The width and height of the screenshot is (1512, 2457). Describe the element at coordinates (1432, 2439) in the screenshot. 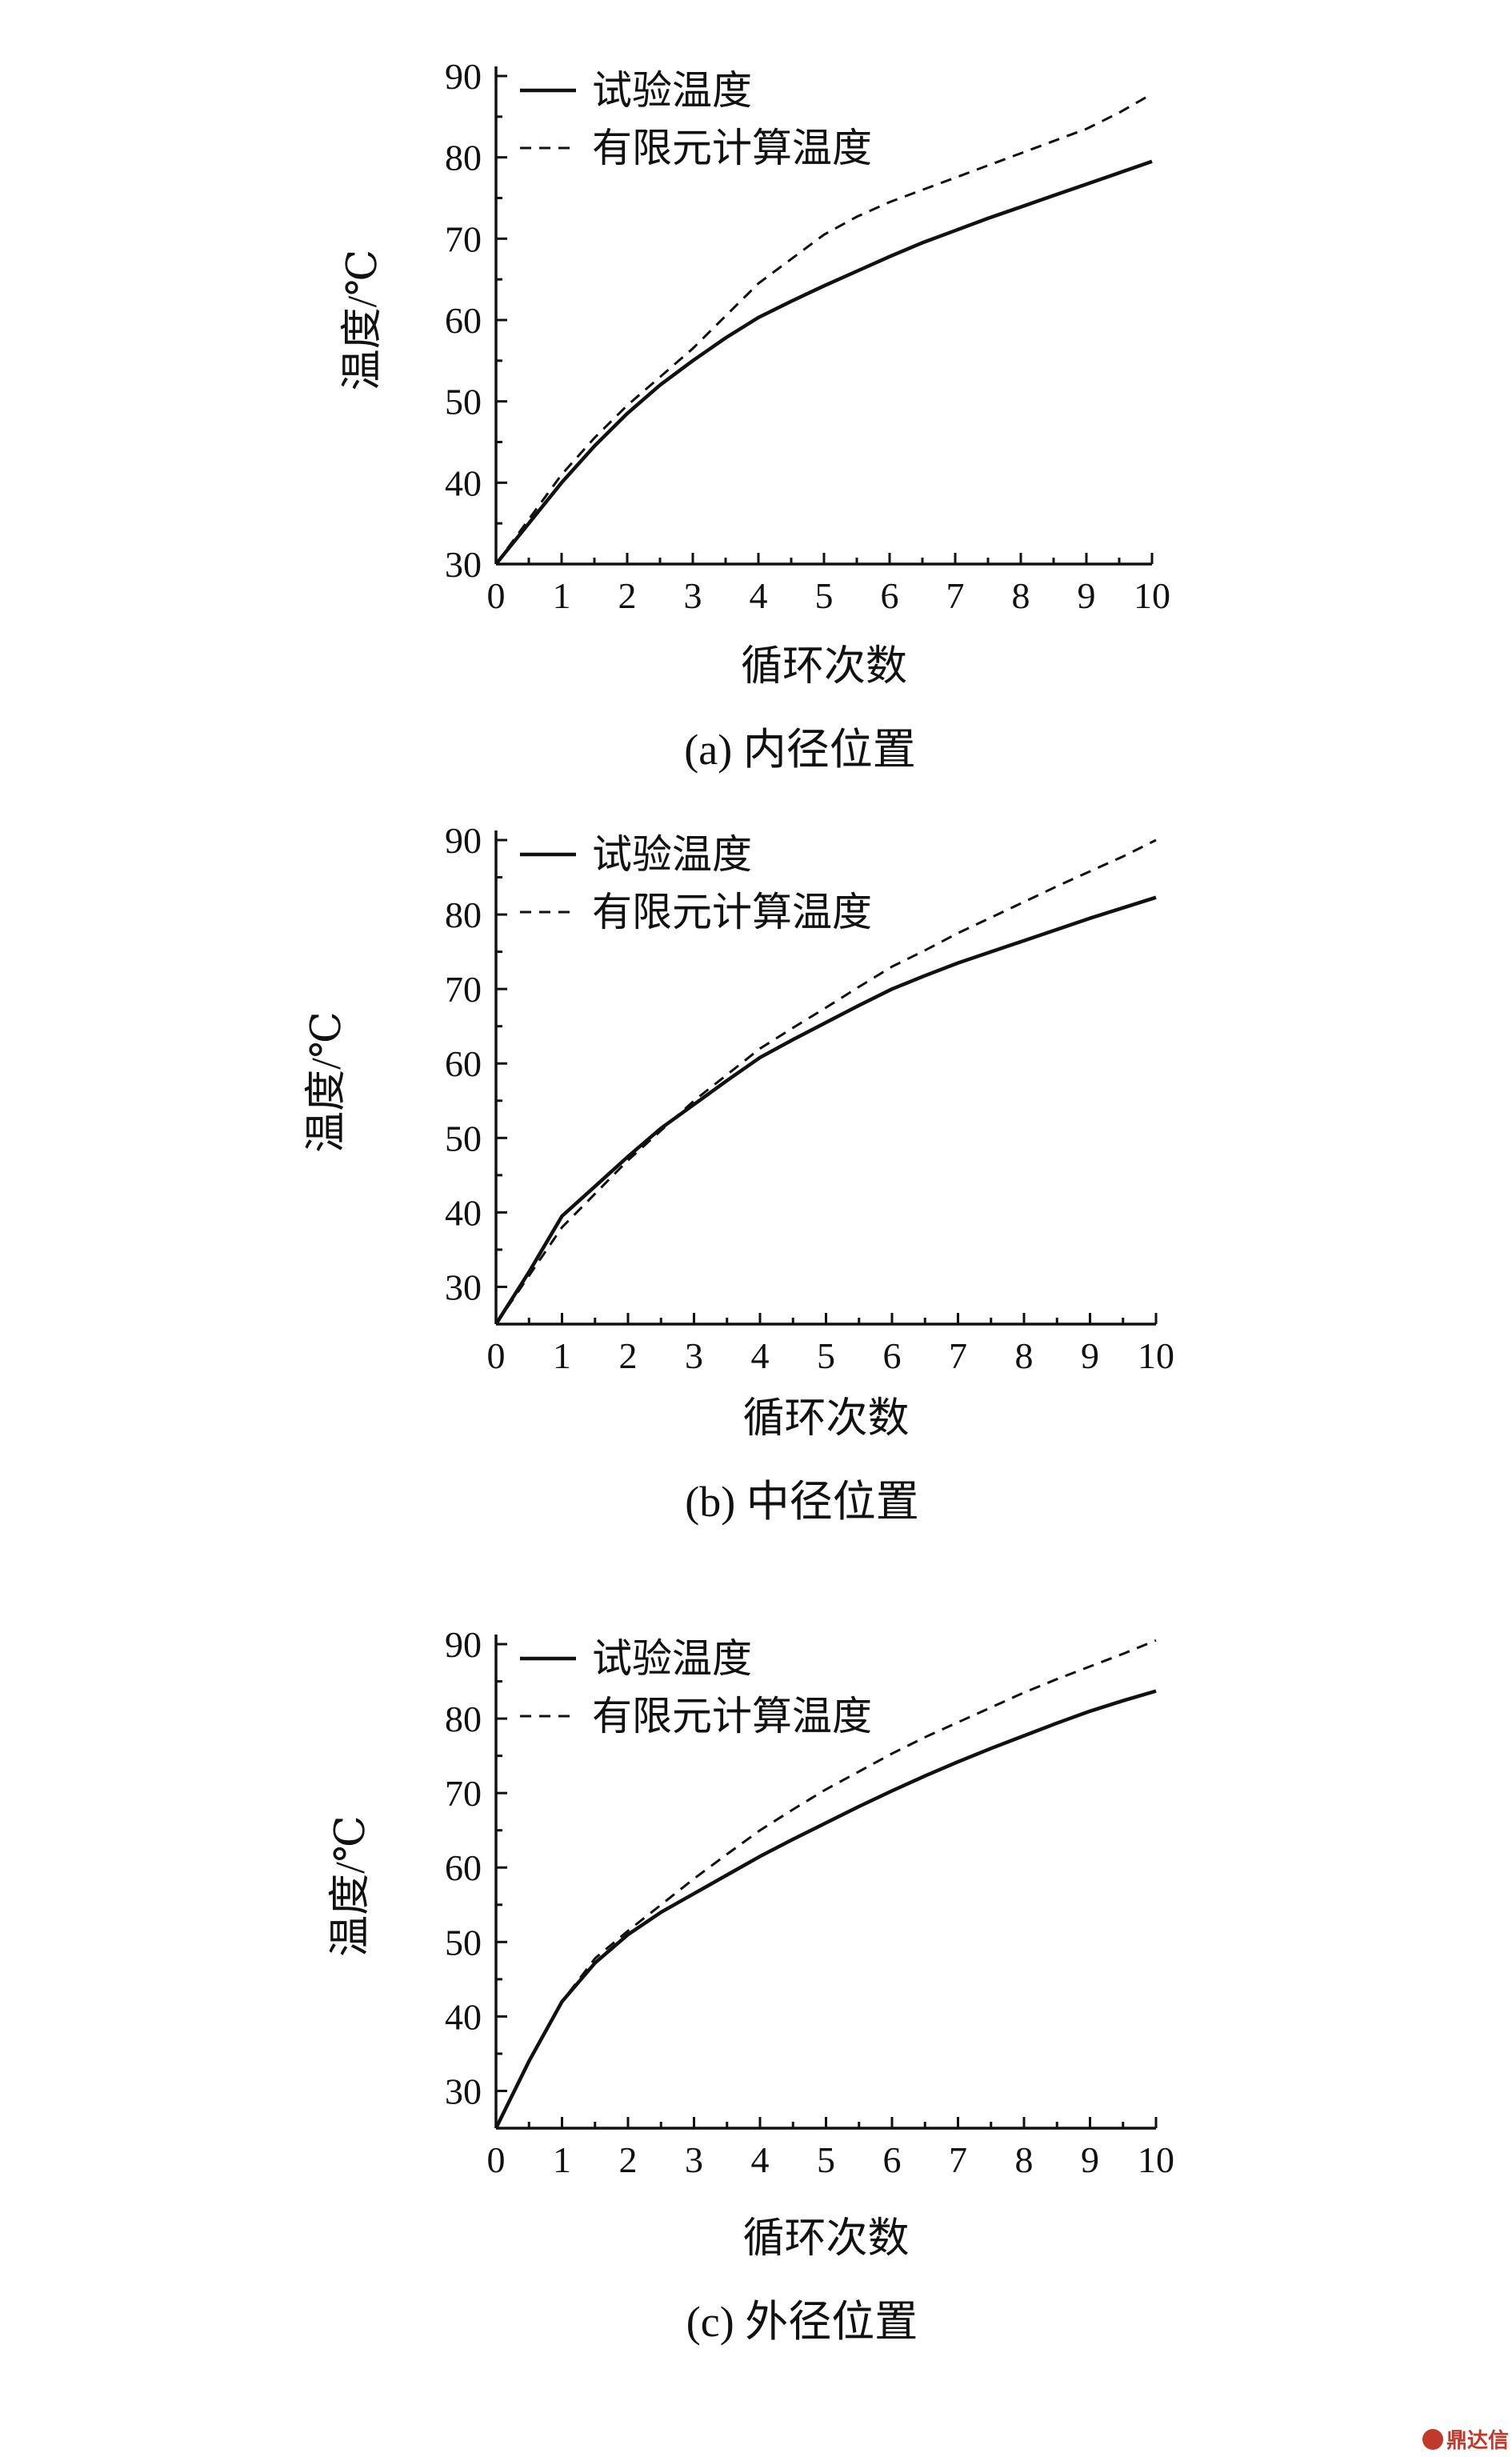

I see `watermark-icon` at that location.